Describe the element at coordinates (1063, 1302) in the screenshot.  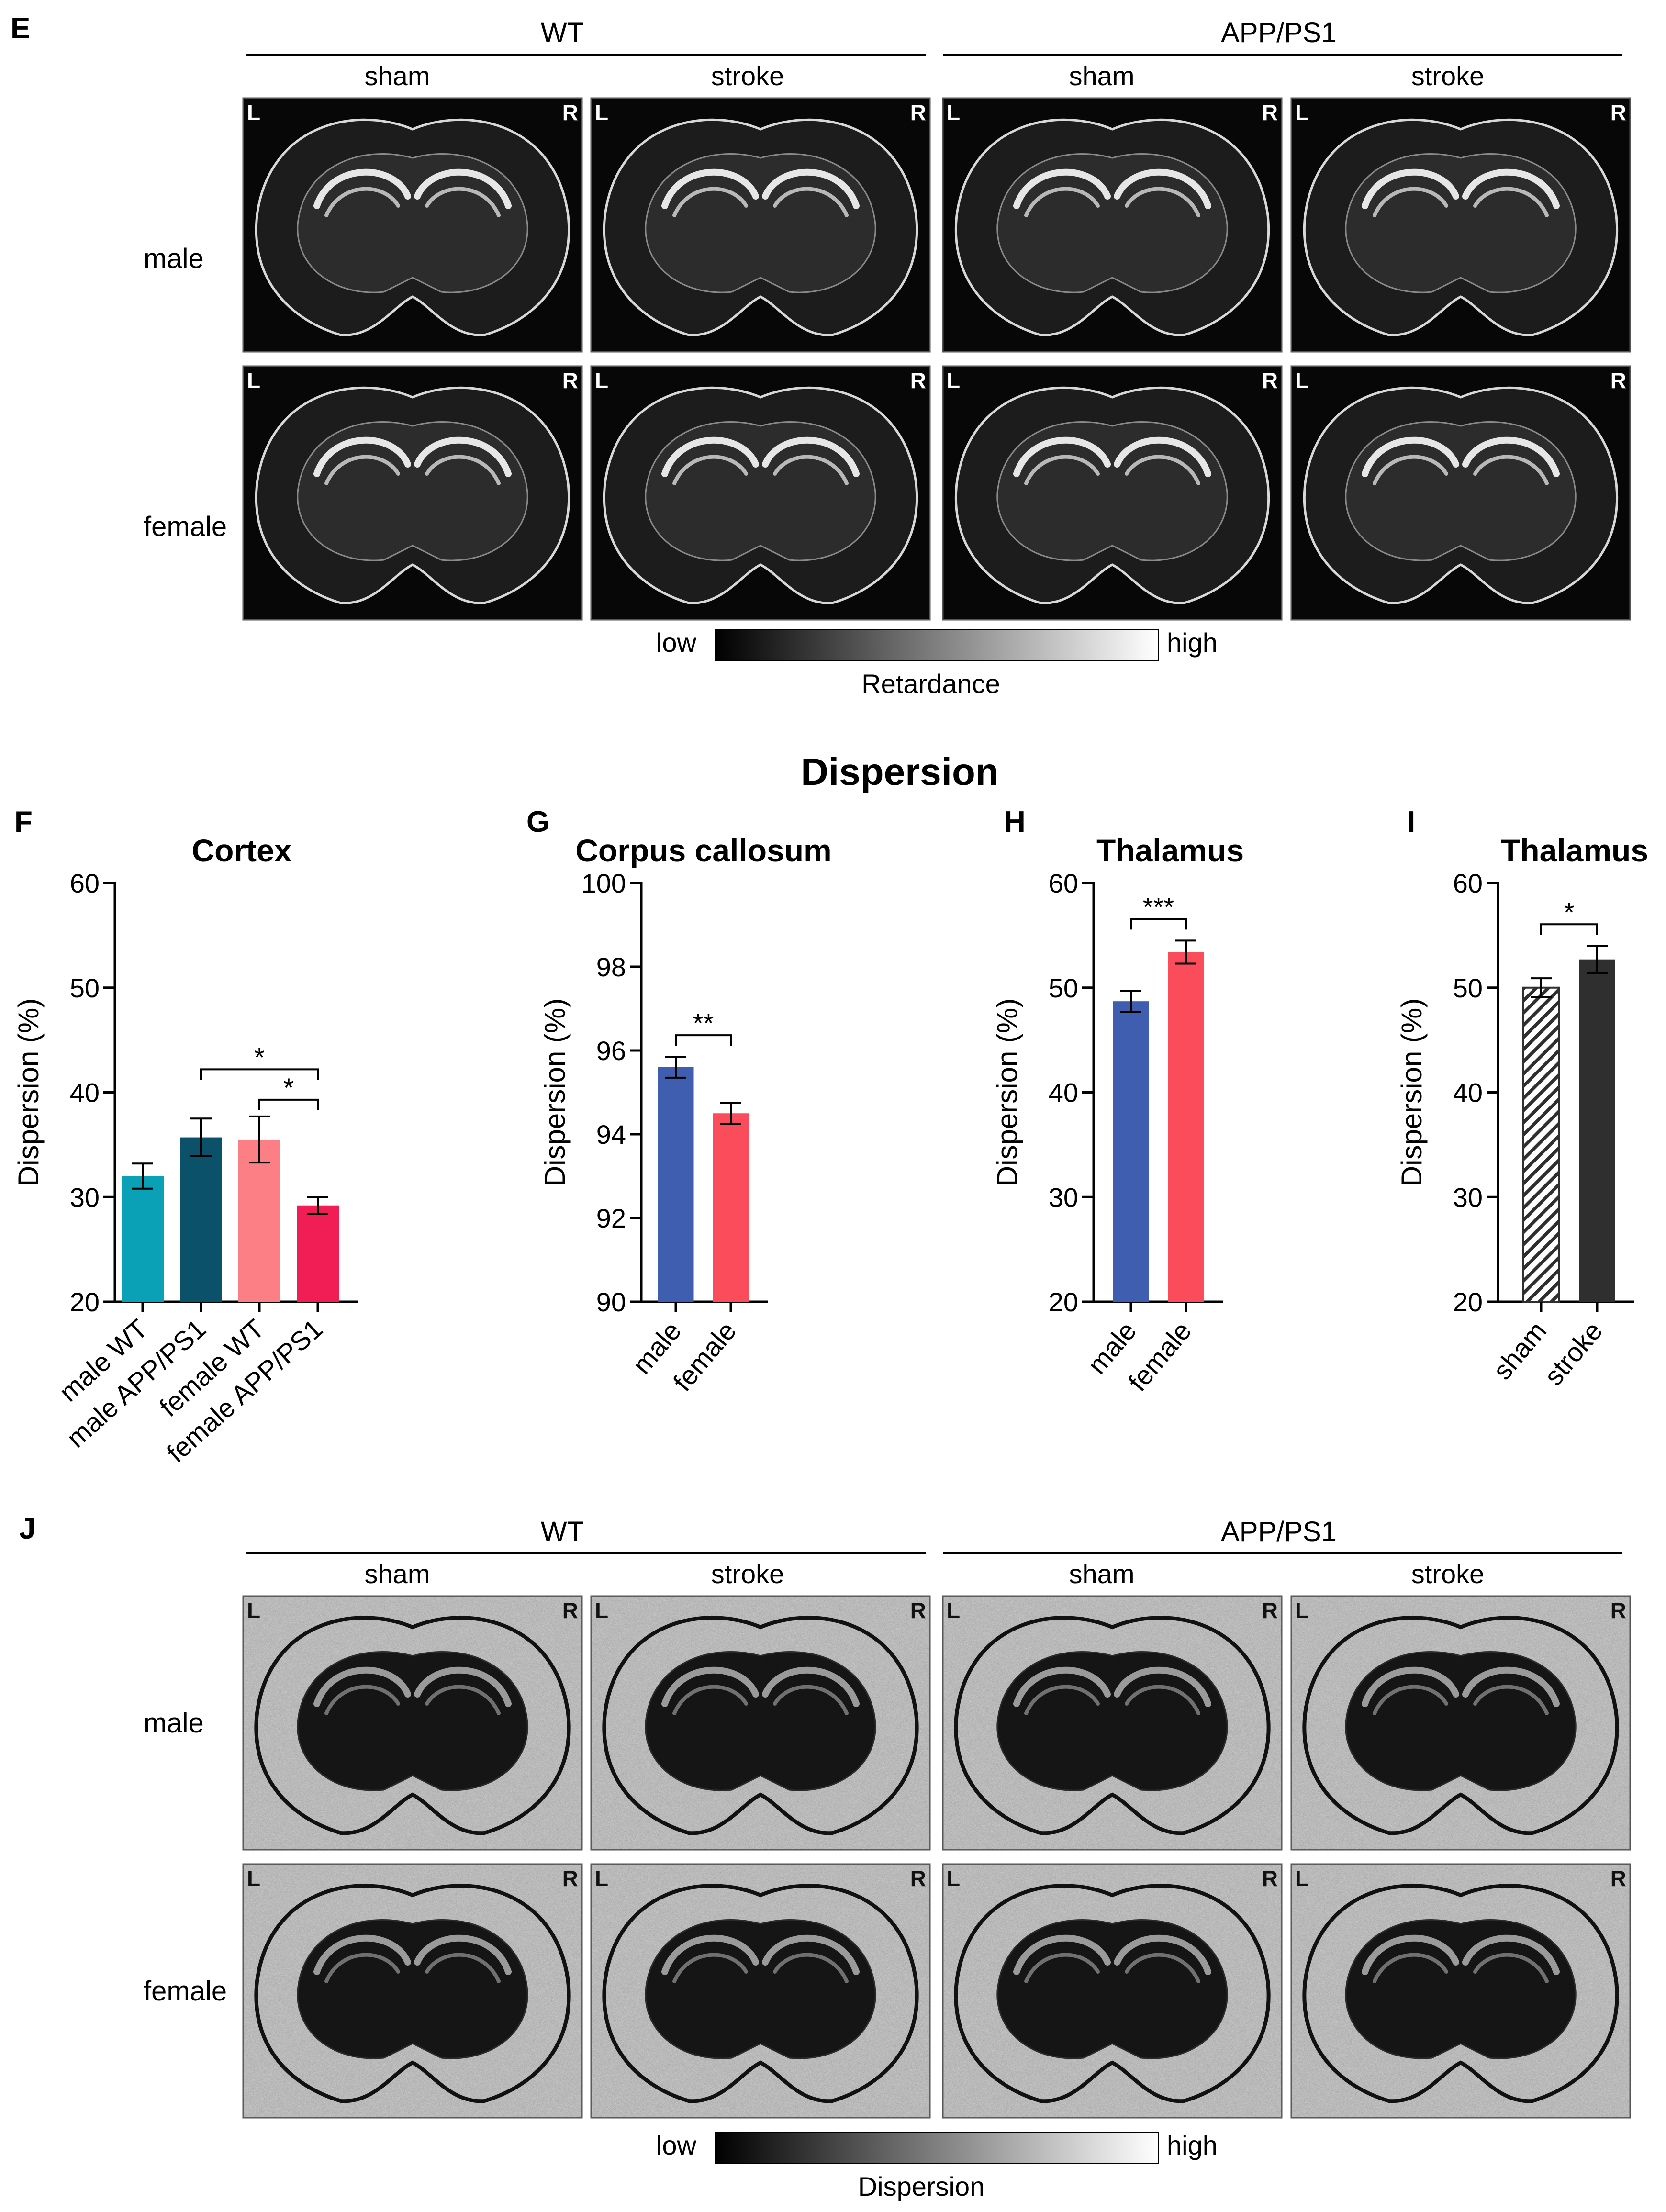
I see `y-tick-label: 20` at that location.